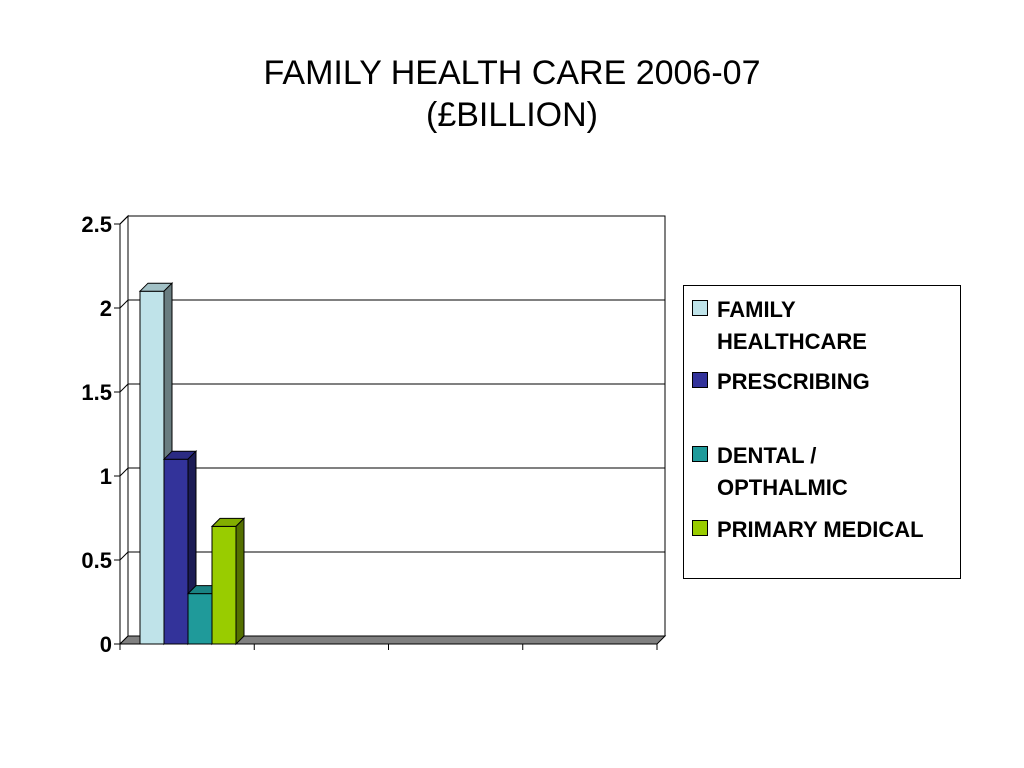 The height and width of the screenshot is (768, 1024). What do you see at coordinates (793, 381) in the screenshot?
I see `legend-label-prescribing: PRESCRIBING` at bounding box center [793, 381].